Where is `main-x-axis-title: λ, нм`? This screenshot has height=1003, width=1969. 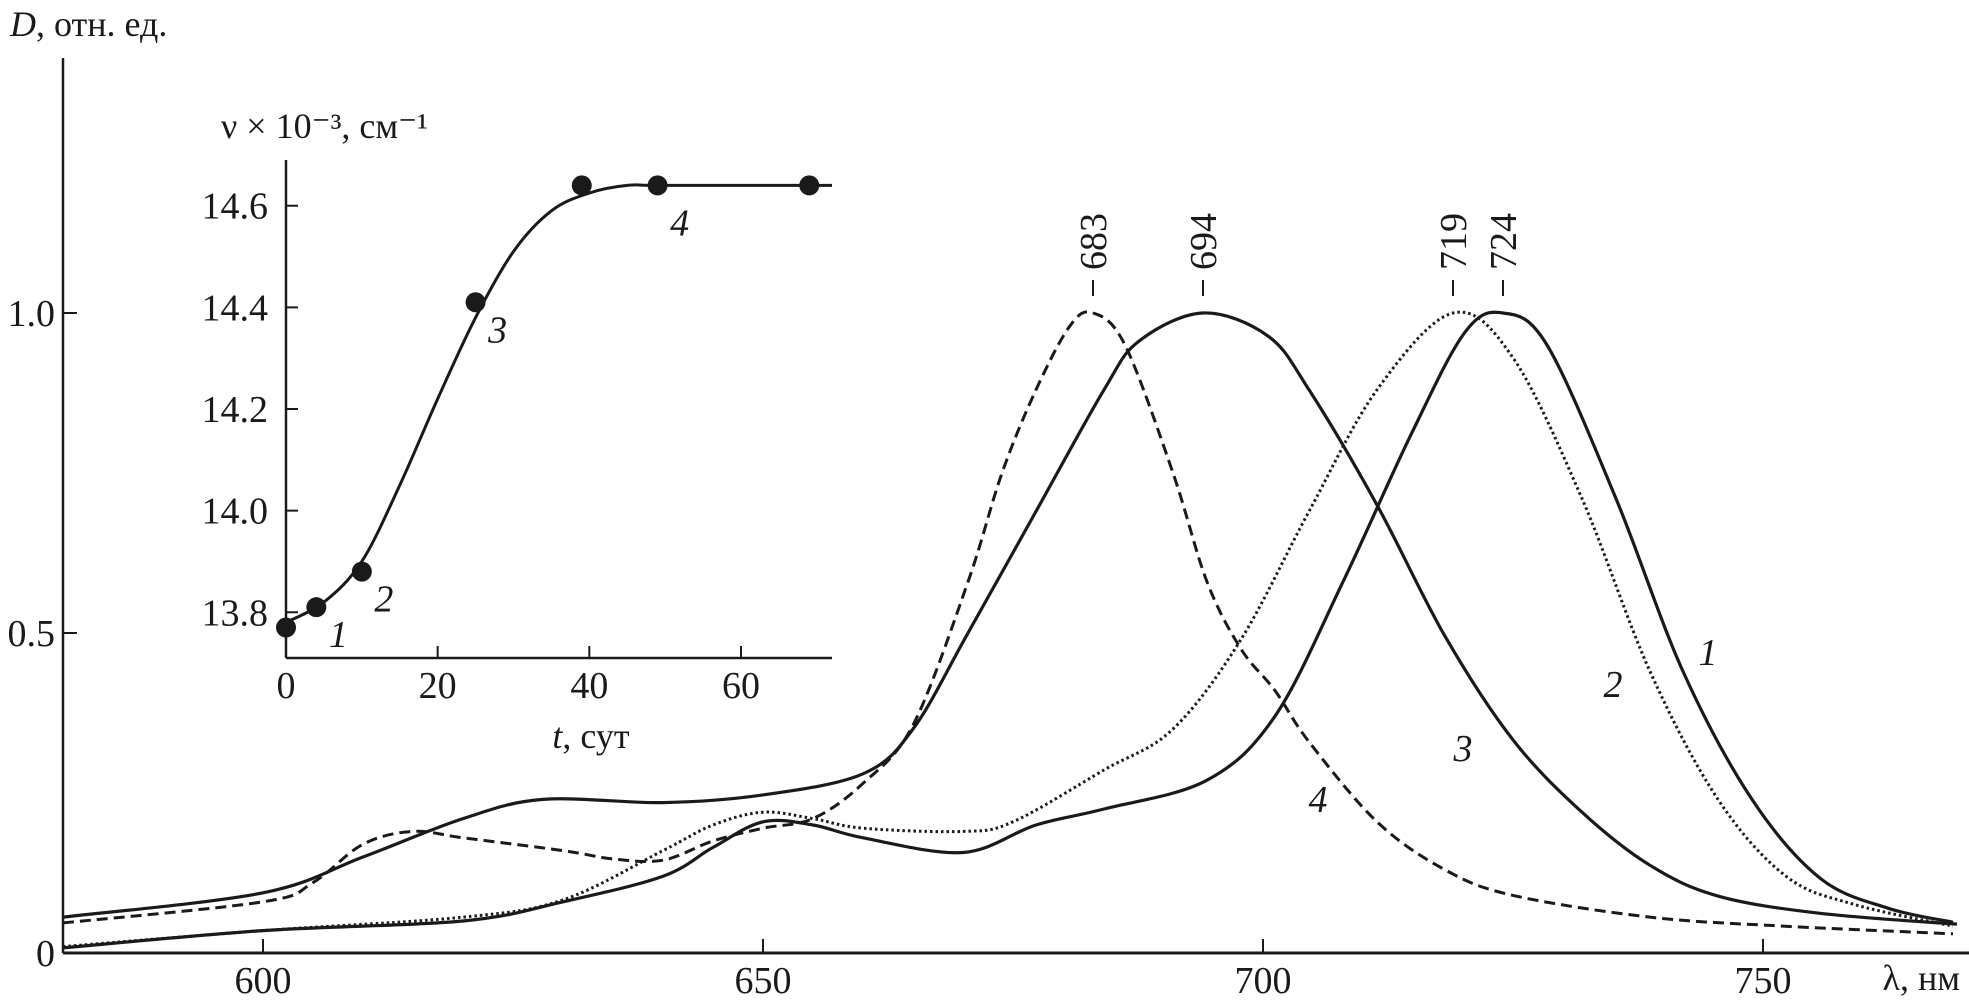 main-x-axis-title: λ, нм is located at coordinates (1921, 978).